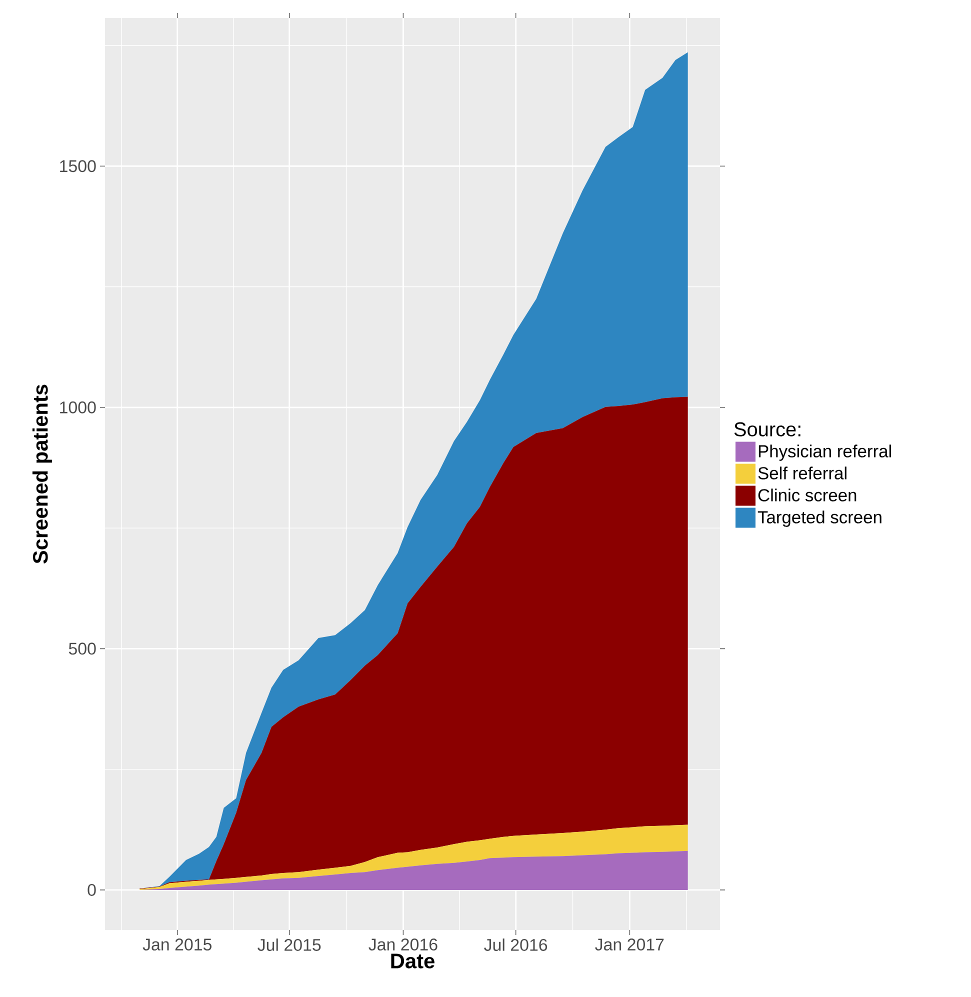  Describe the element at coordinates (824, 452) in the screenshot. I see `legend-label: Physician referral` at that location.